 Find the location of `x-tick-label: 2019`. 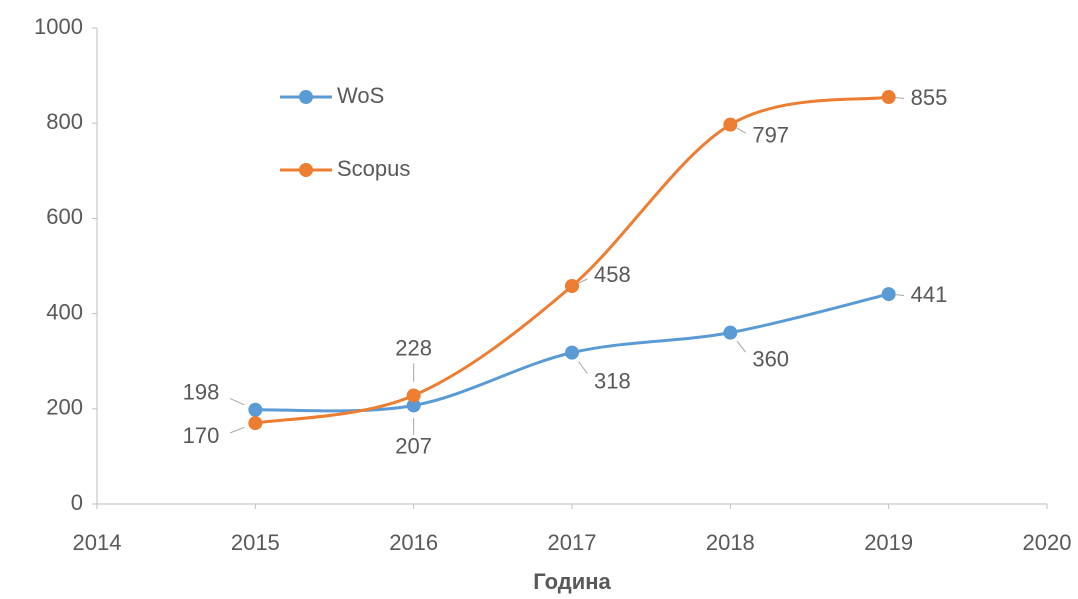

x-tick-label: 2019 is located at coordinates (888, 542).